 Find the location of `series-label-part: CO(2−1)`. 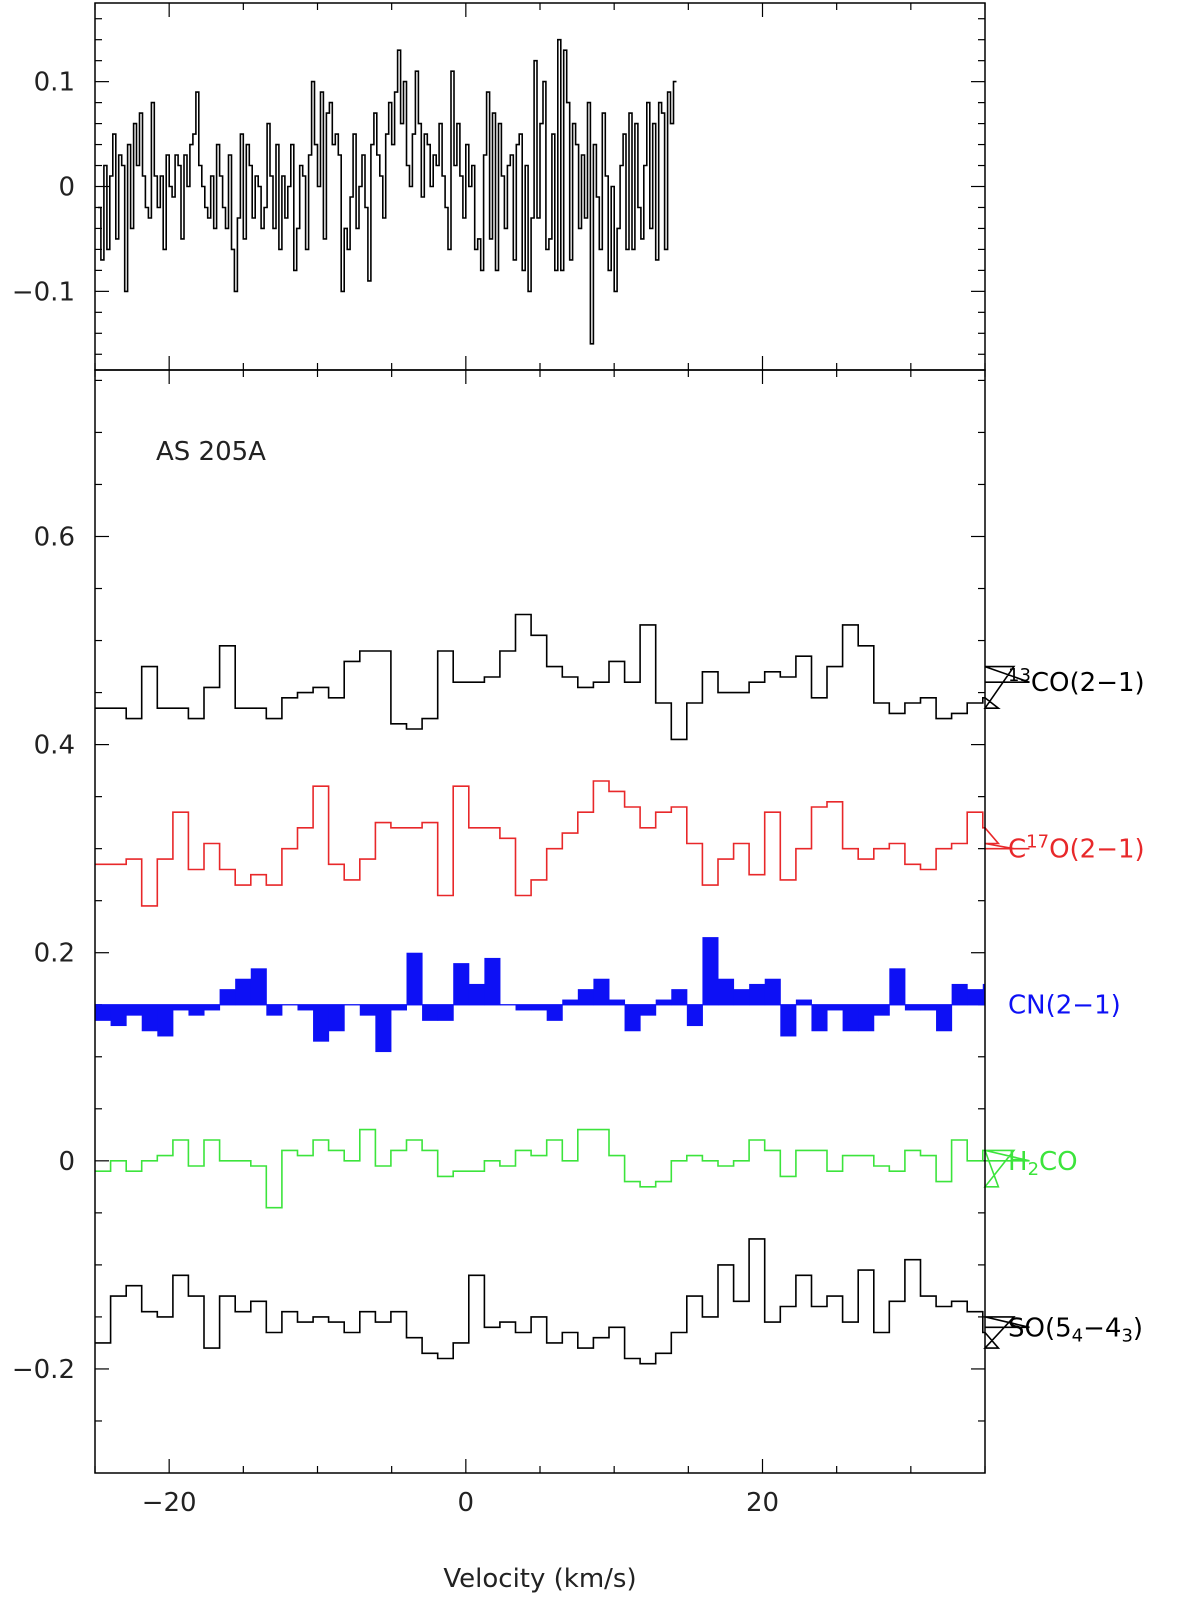

series-label-part: CO(2−1) is located at coordinates (1088, 683).